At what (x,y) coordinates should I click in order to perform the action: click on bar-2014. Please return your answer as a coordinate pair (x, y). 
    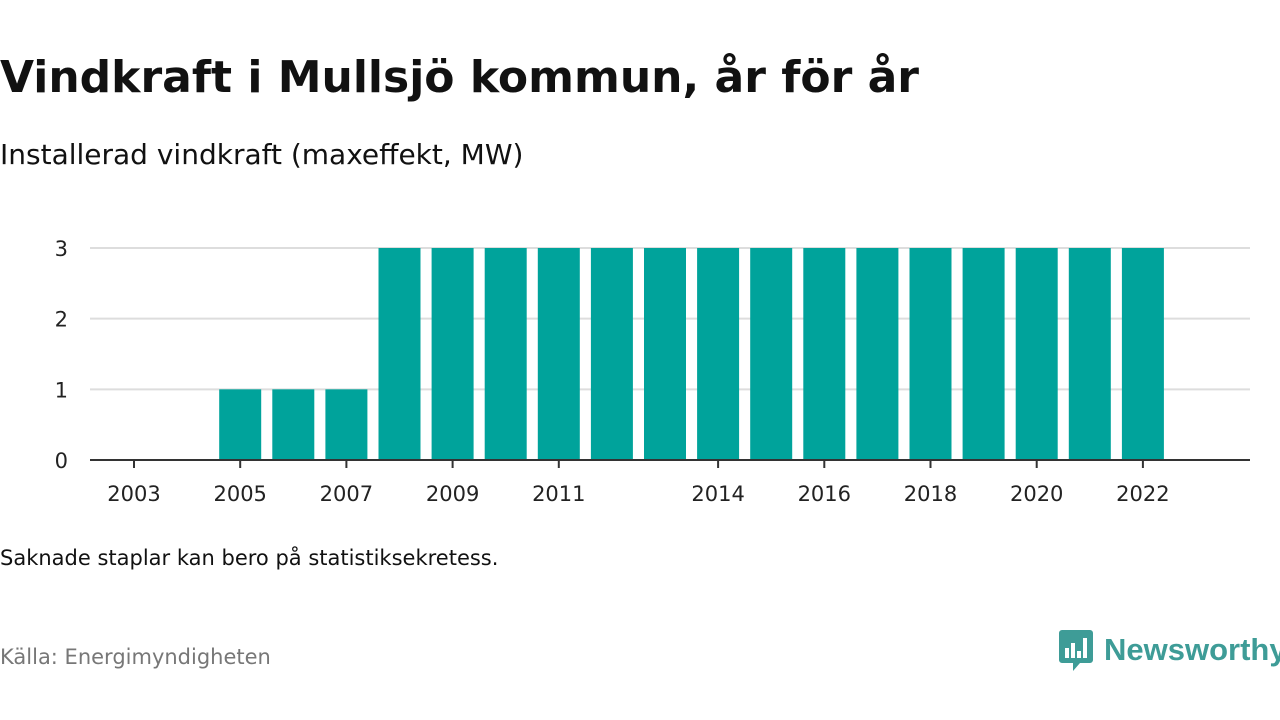
    Looking at the image, I should click on (718, 354).